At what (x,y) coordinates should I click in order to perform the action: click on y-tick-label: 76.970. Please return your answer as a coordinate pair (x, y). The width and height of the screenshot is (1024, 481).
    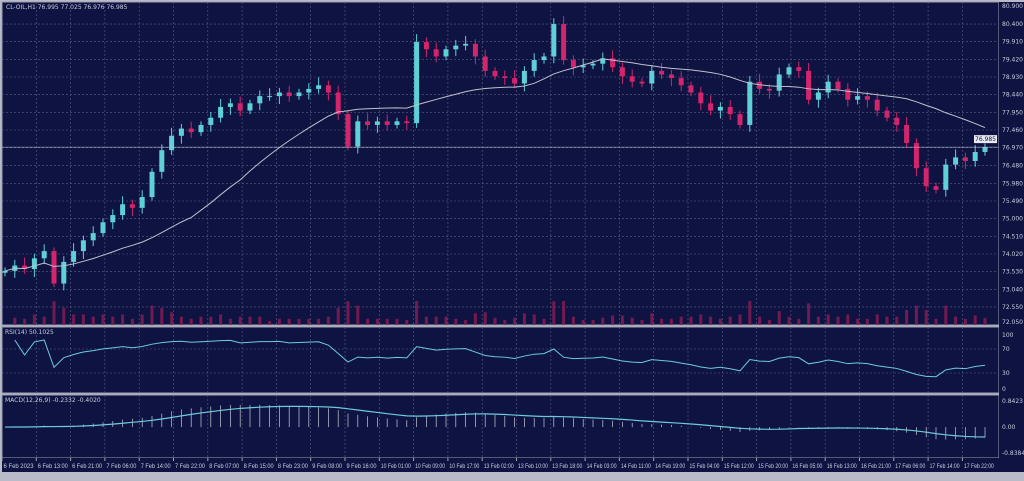
    Looking at the image, I should click on (1012, 148).